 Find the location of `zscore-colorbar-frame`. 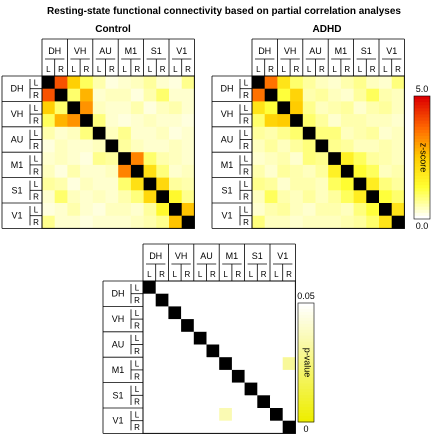

zscore-colorbar-frame is located at coordinates (422, 157).